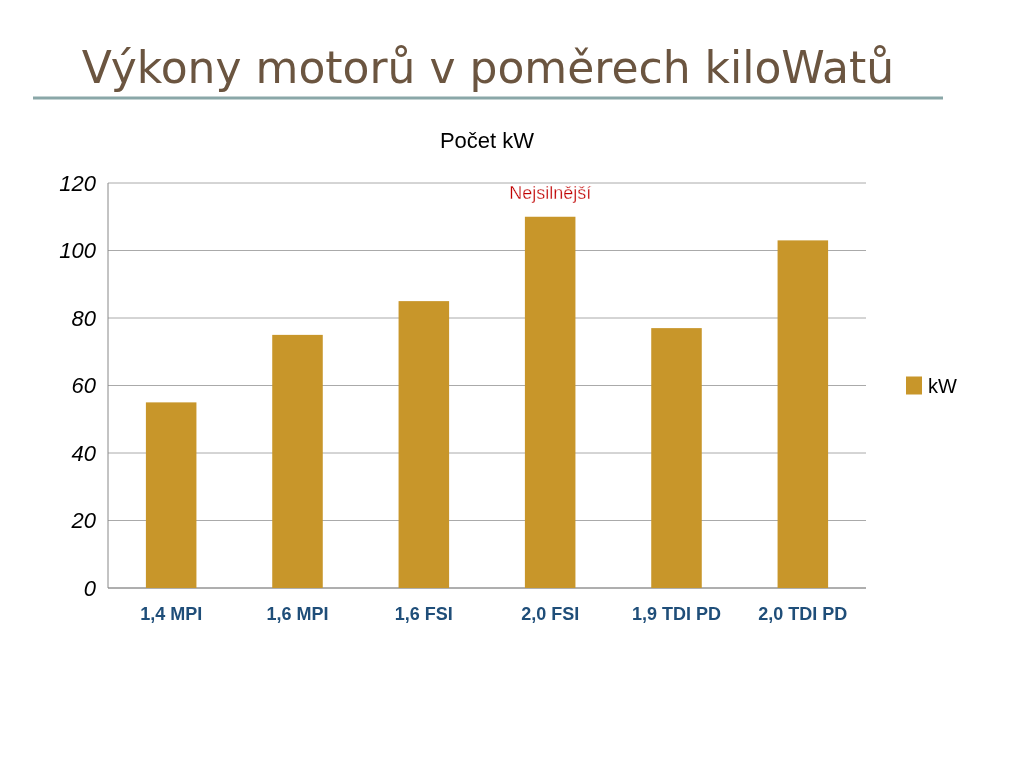 Image resolution: width=1024 pixels, height=768 pixels. I want to click on legend-label: kW, so click(942, 385).